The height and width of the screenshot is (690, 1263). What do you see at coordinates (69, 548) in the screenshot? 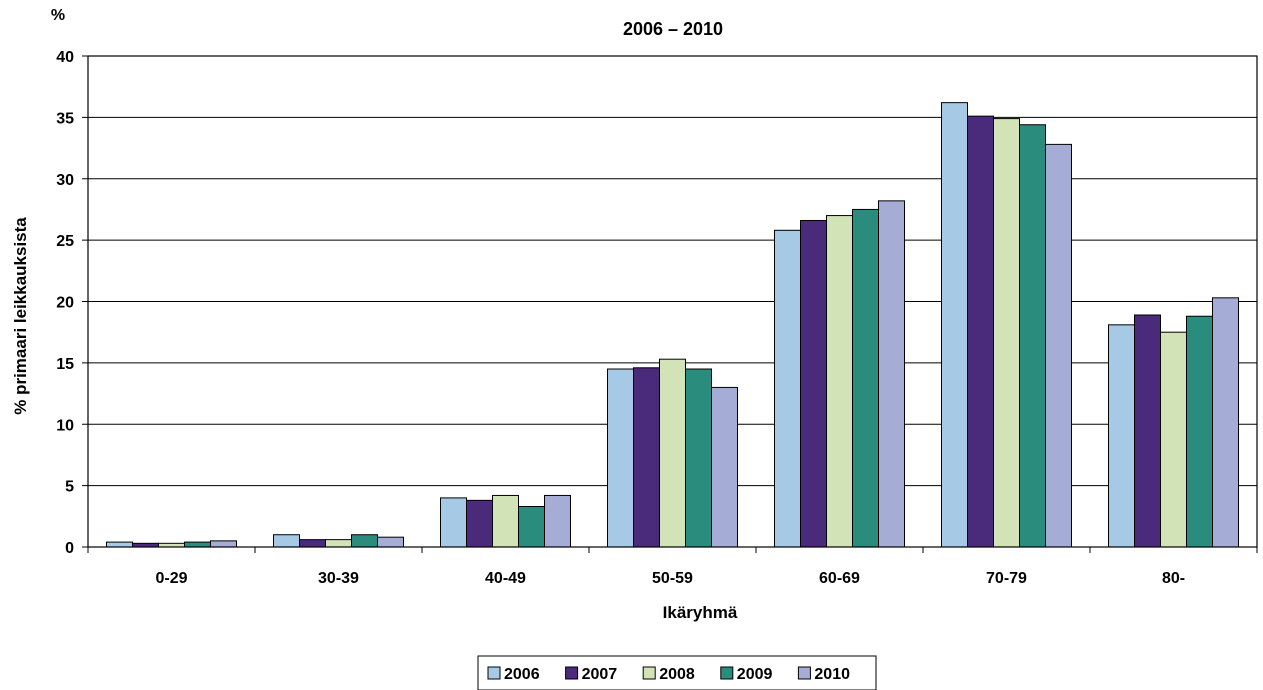
I see `y-tick-label: 0` at bounding box center [69, 548].